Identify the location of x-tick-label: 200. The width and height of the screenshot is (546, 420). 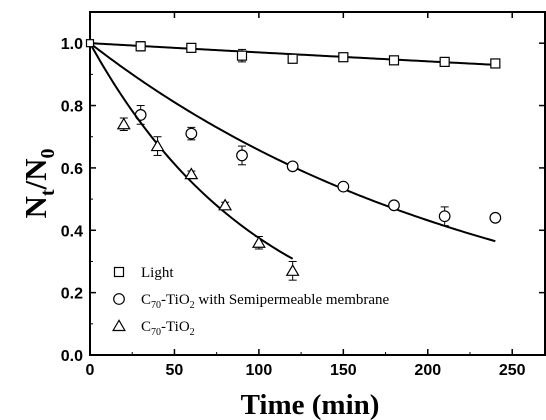
(427, 370).